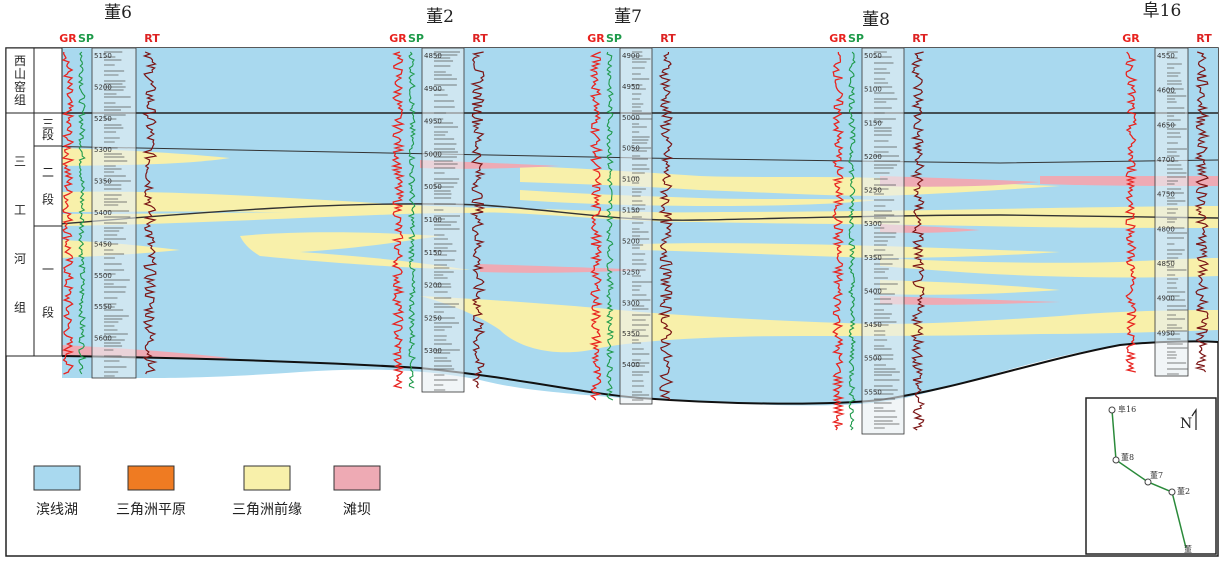  What do you see at coordinates (412, 220) in the screenshot?
I see `sp-curve` at bounding box center [412, 220].